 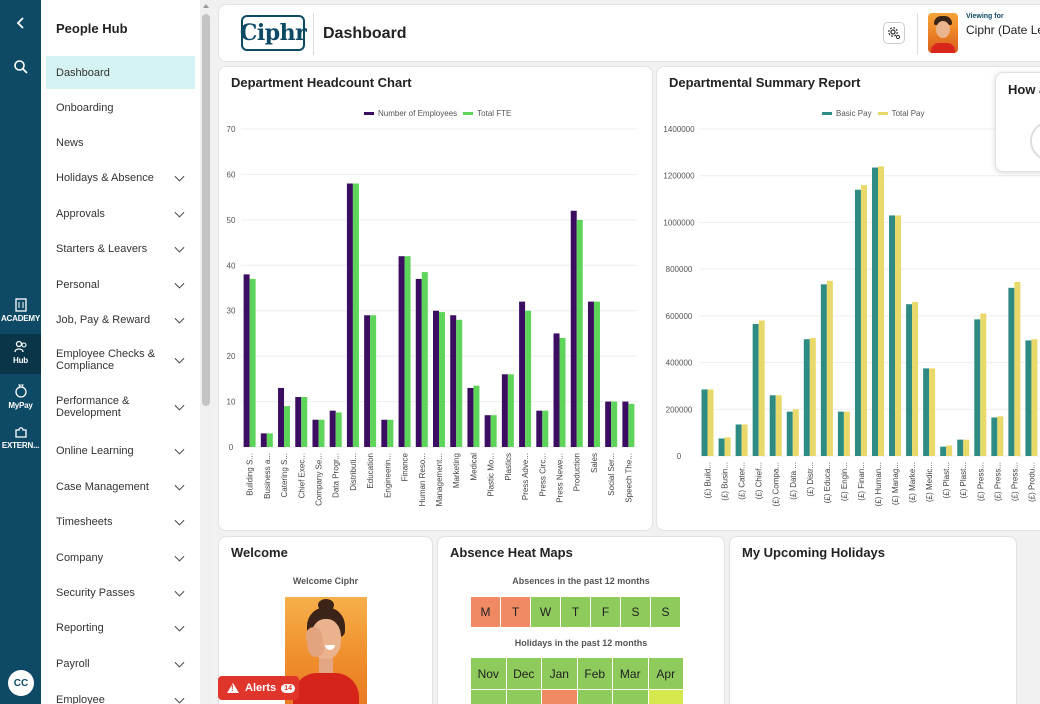 What do you see at coordinates (120, 213) in the screenshot?
I see `sidebar-item-approvals: Approvals` at bounding box center [120, 213].